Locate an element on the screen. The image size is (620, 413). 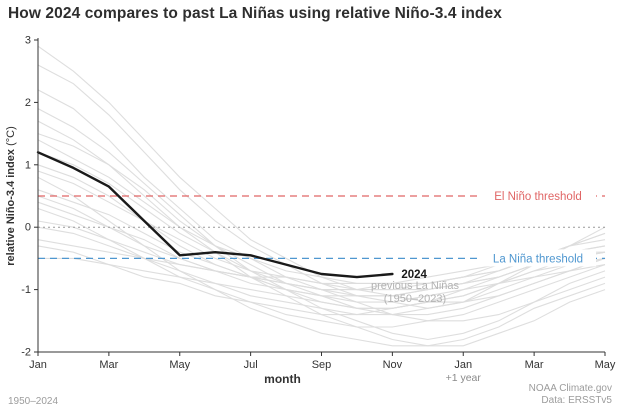
y-tick-label: 1 is located at coordinates (28, 165).